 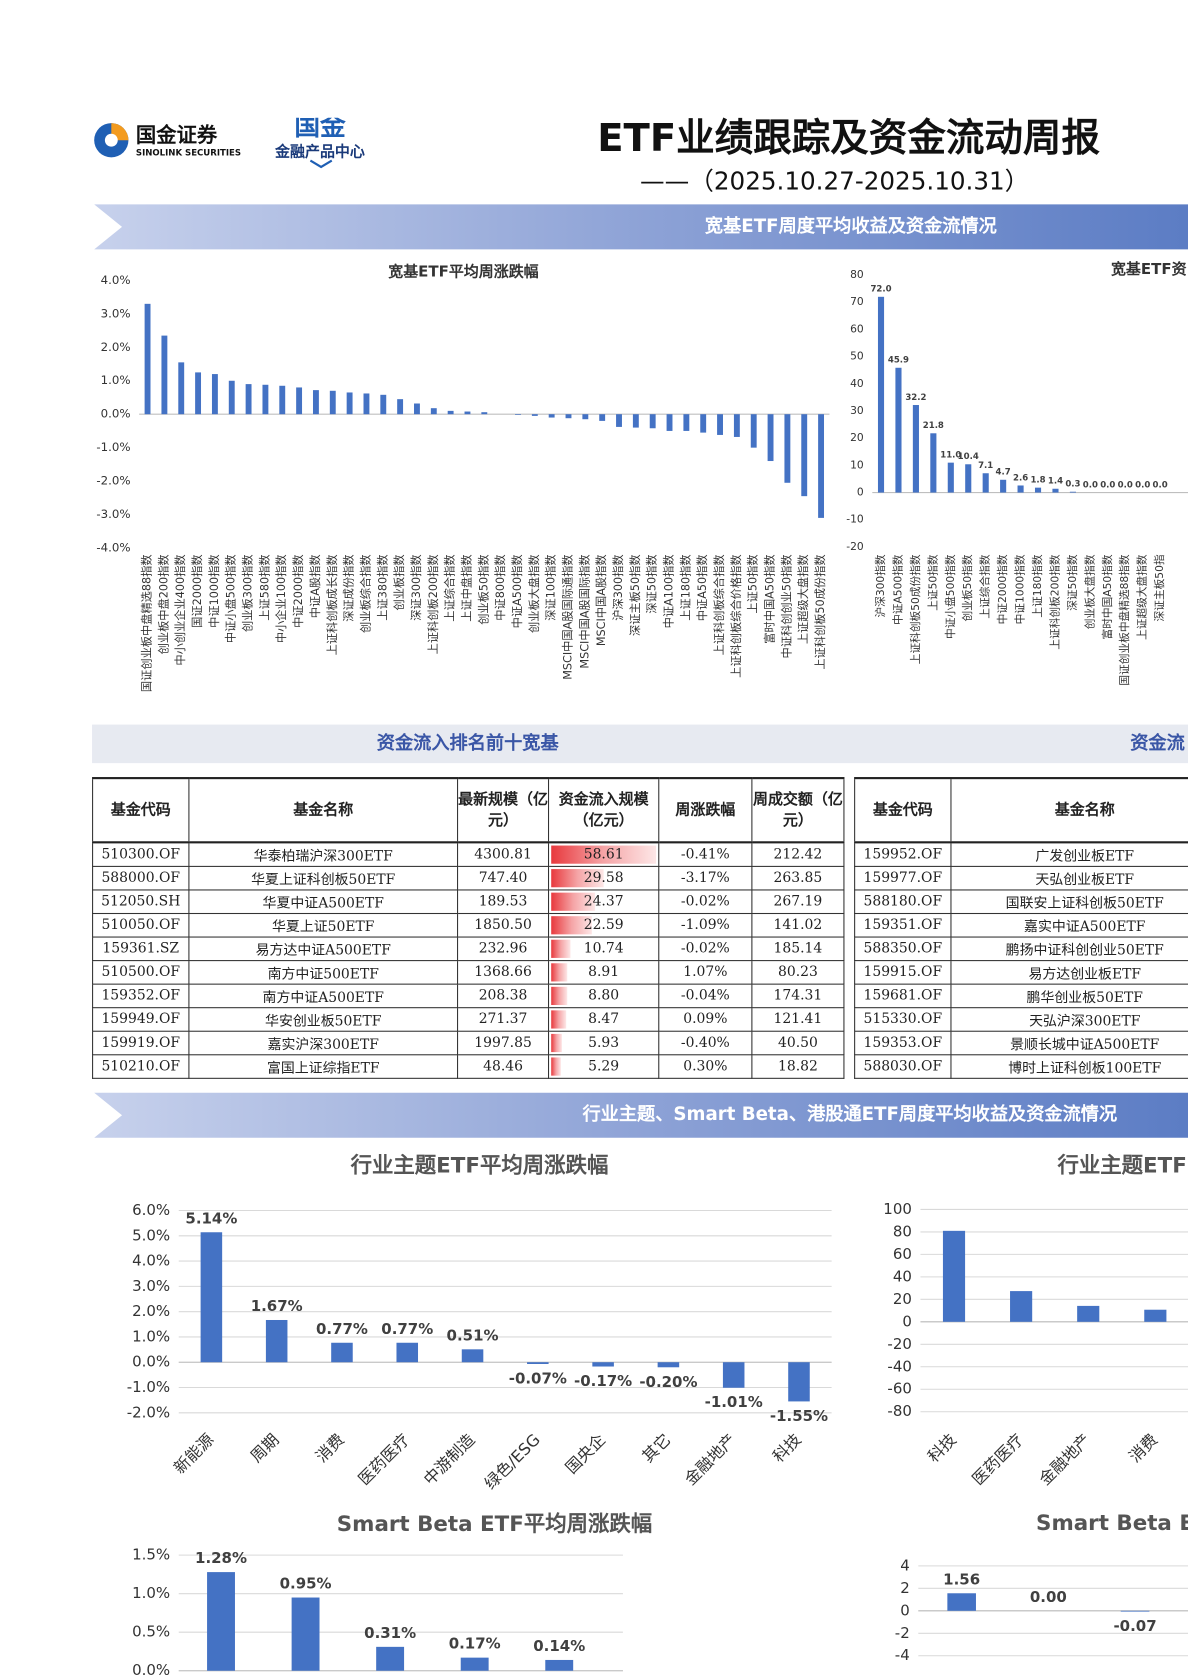 What do you see at coordinates (736, 615) in the screenshot?
I see `x-tick-label: 上证科创板综合价格指数` at bounding box center [736, 615].